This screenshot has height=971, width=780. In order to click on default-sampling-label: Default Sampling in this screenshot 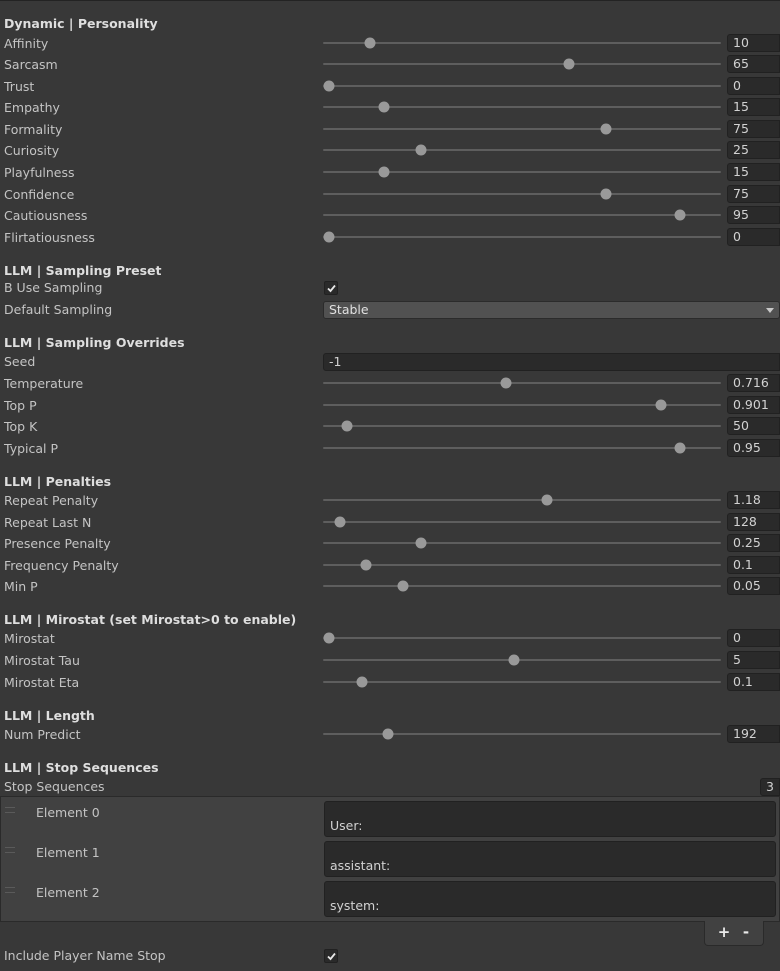, I will do `click(58, 309)`.